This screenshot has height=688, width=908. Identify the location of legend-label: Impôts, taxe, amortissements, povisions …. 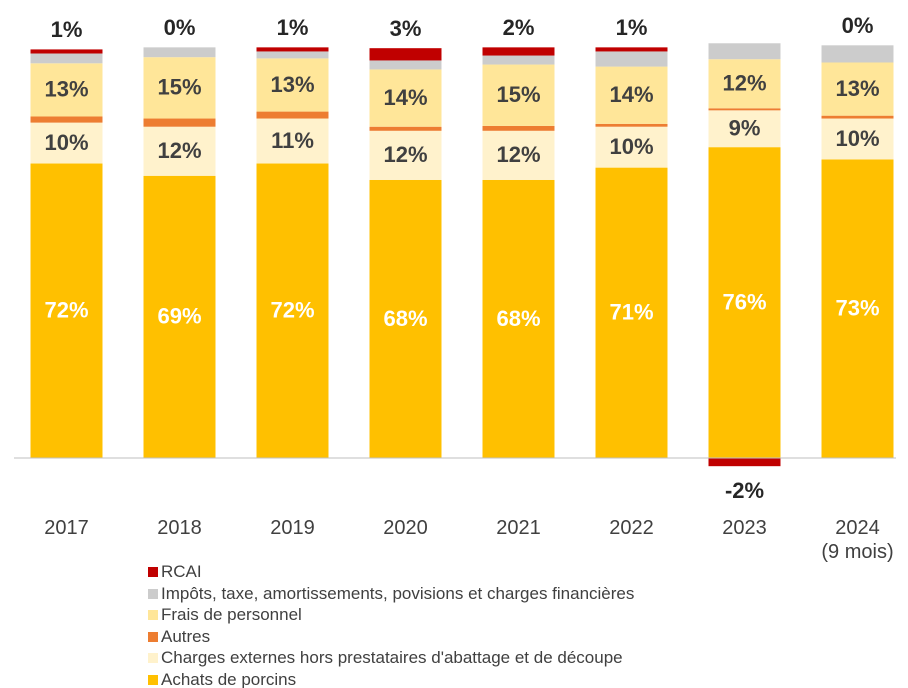
(398, 593).